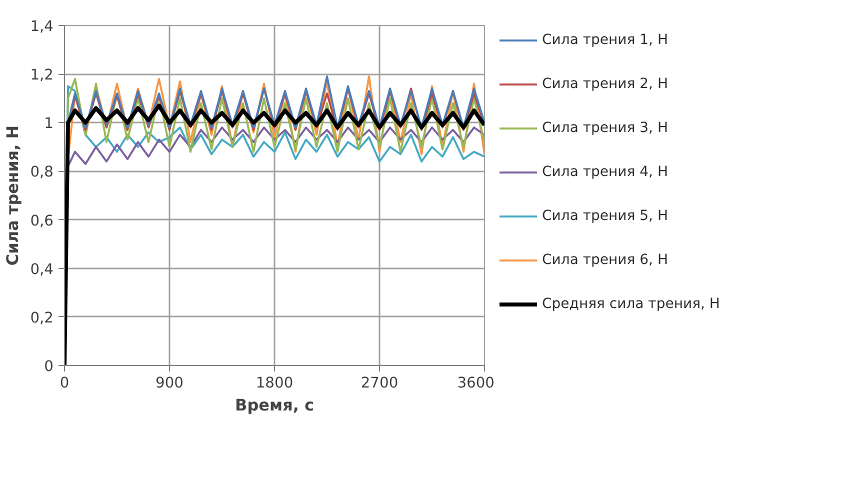 The image size is (862, 492). I want to click on x-tick-label: 0, so click(65, 383).